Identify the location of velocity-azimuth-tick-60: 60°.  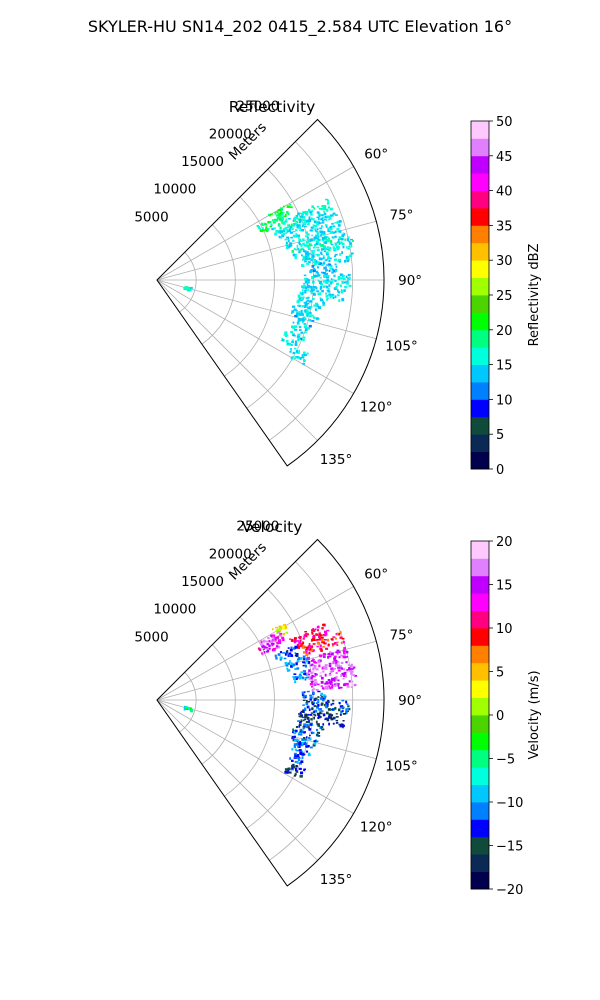
(376, 574).